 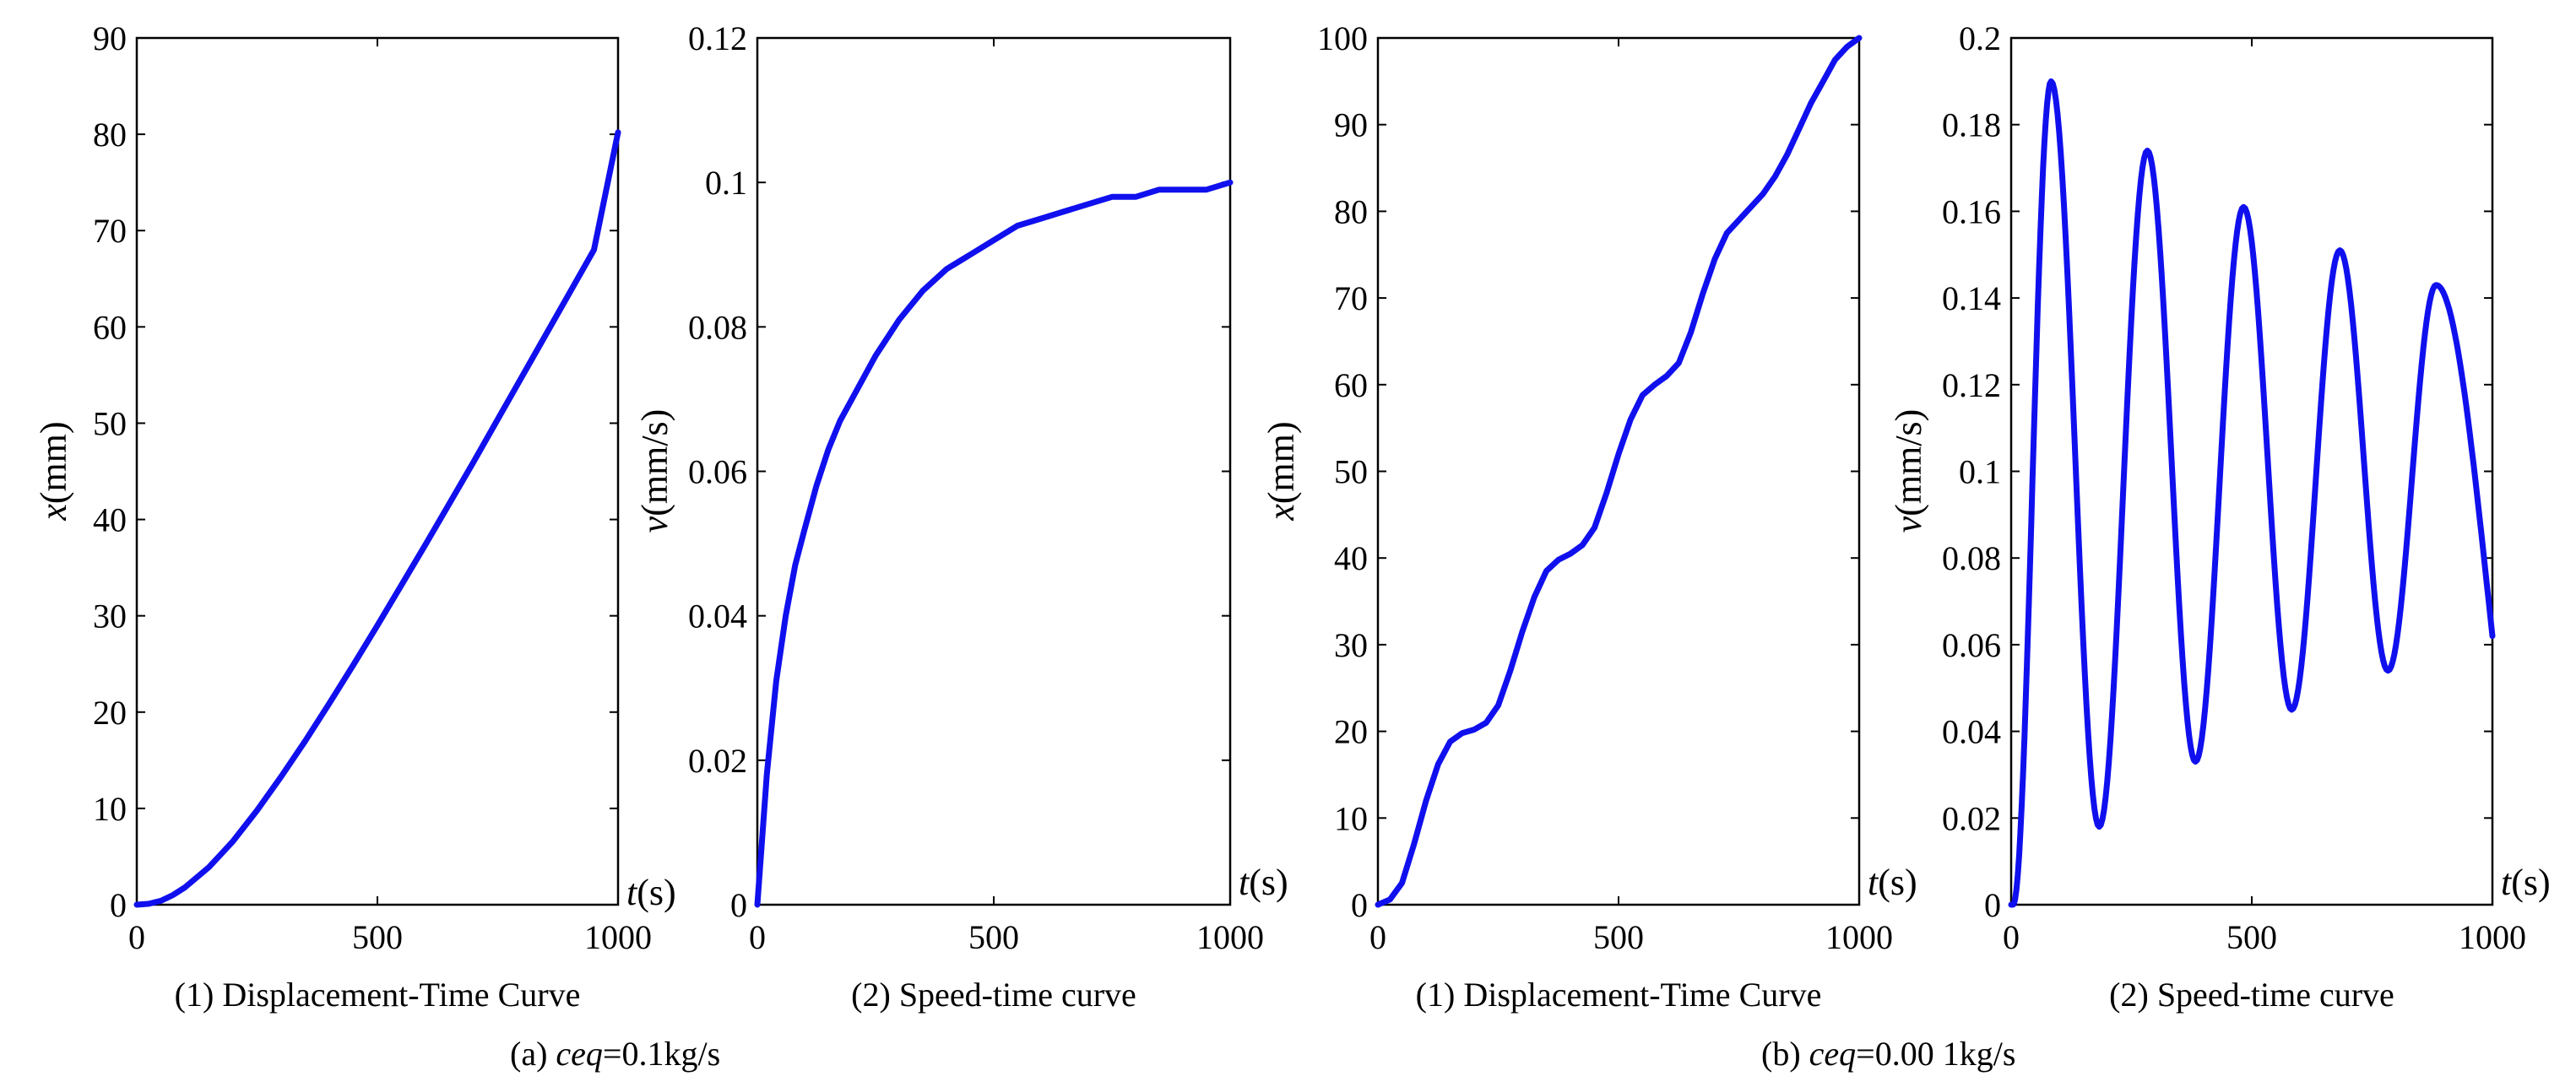 I want to click on y-tick-label: 100, so click(x=1343, y=38).